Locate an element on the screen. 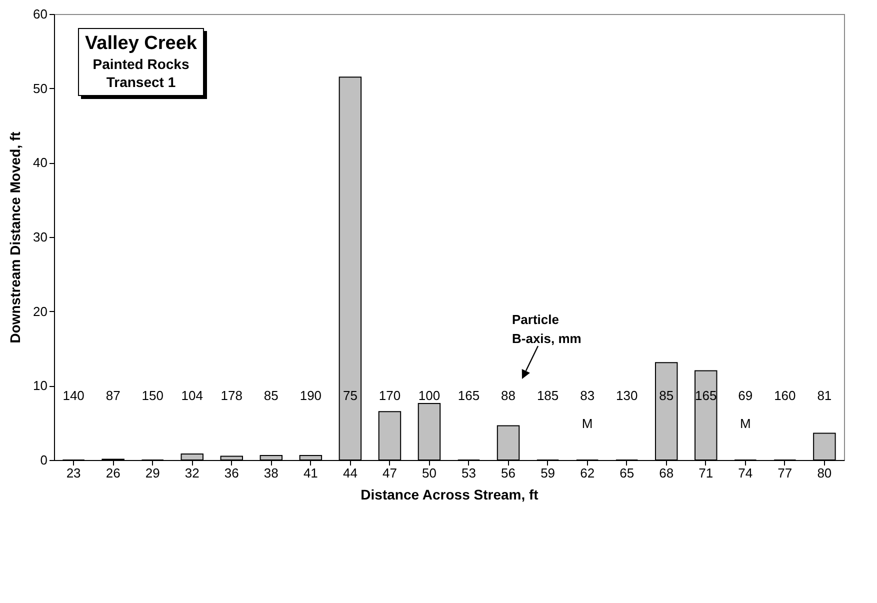  x-tick-label: 50 is located at coordinates (429, 473).